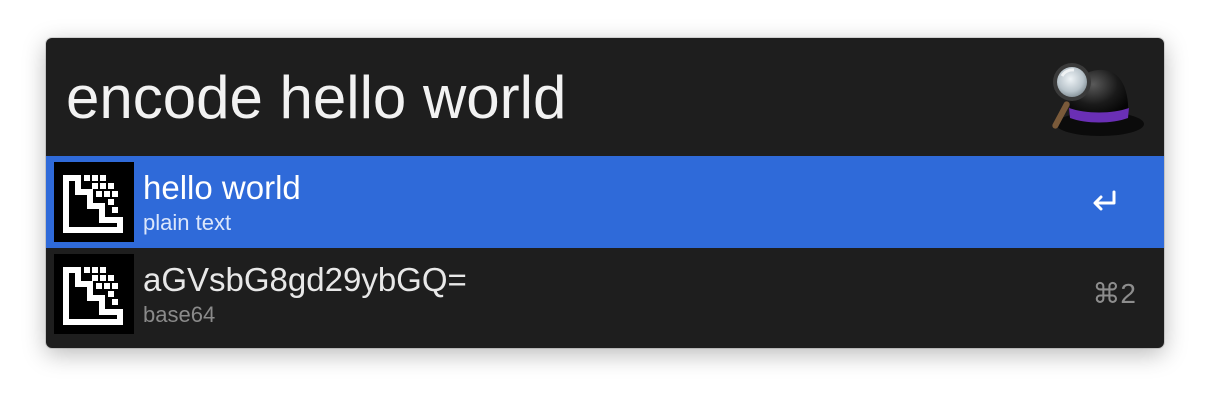 This screenshot has width=1210, height=402. Describe the element at coordinates (179, 314) in the screenshot. I see `result-subtitle: base64` at that location.